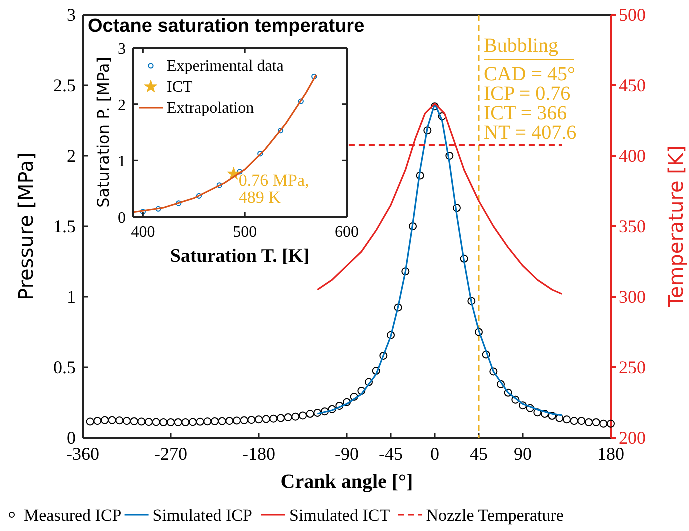 The width and height of the screenshot is (689, 531). Describe the element at coordinates (225, 66) in the screenshot. I see `legend-label: Experimental data` at that location.